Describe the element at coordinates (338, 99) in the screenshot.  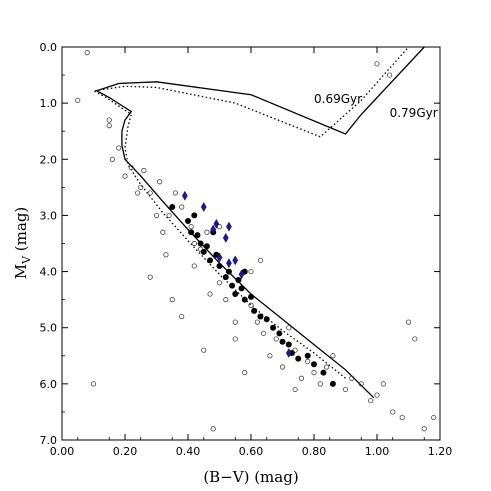
I see `isochrone-label-0: 0.69Gyr` at that location.